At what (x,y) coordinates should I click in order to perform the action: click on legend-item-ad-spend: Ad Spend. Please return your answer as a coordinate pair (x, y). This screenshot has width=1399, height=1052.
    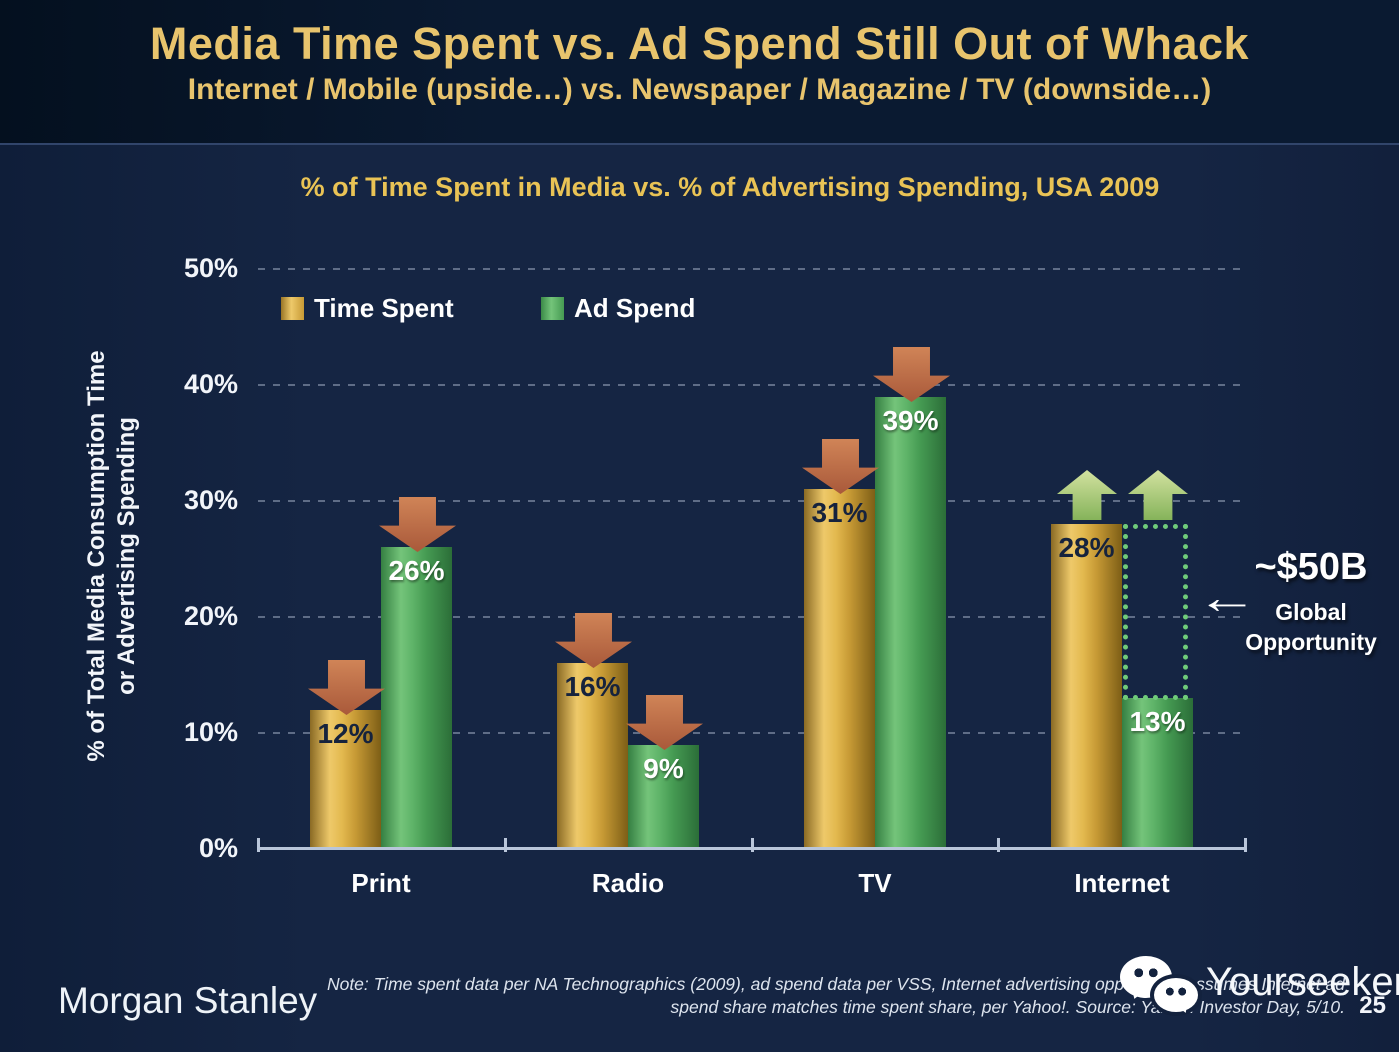
    Looking at the image, I should click on (618, 307).